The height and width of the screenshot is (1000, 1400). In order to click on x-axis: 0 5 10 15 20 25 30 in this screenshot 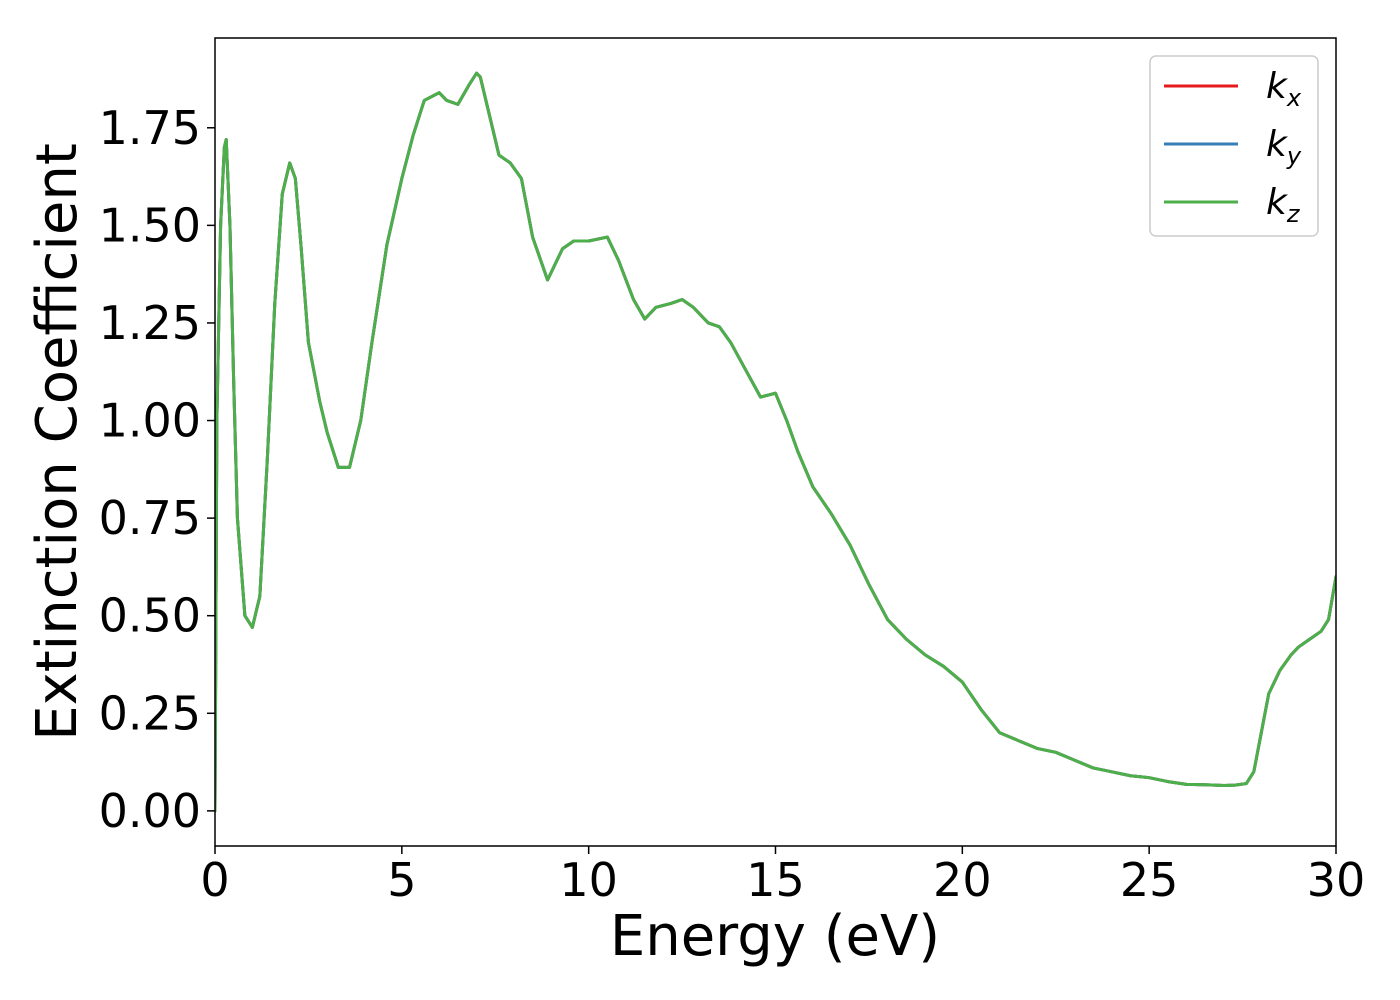, I will do `click(782, 876)`.